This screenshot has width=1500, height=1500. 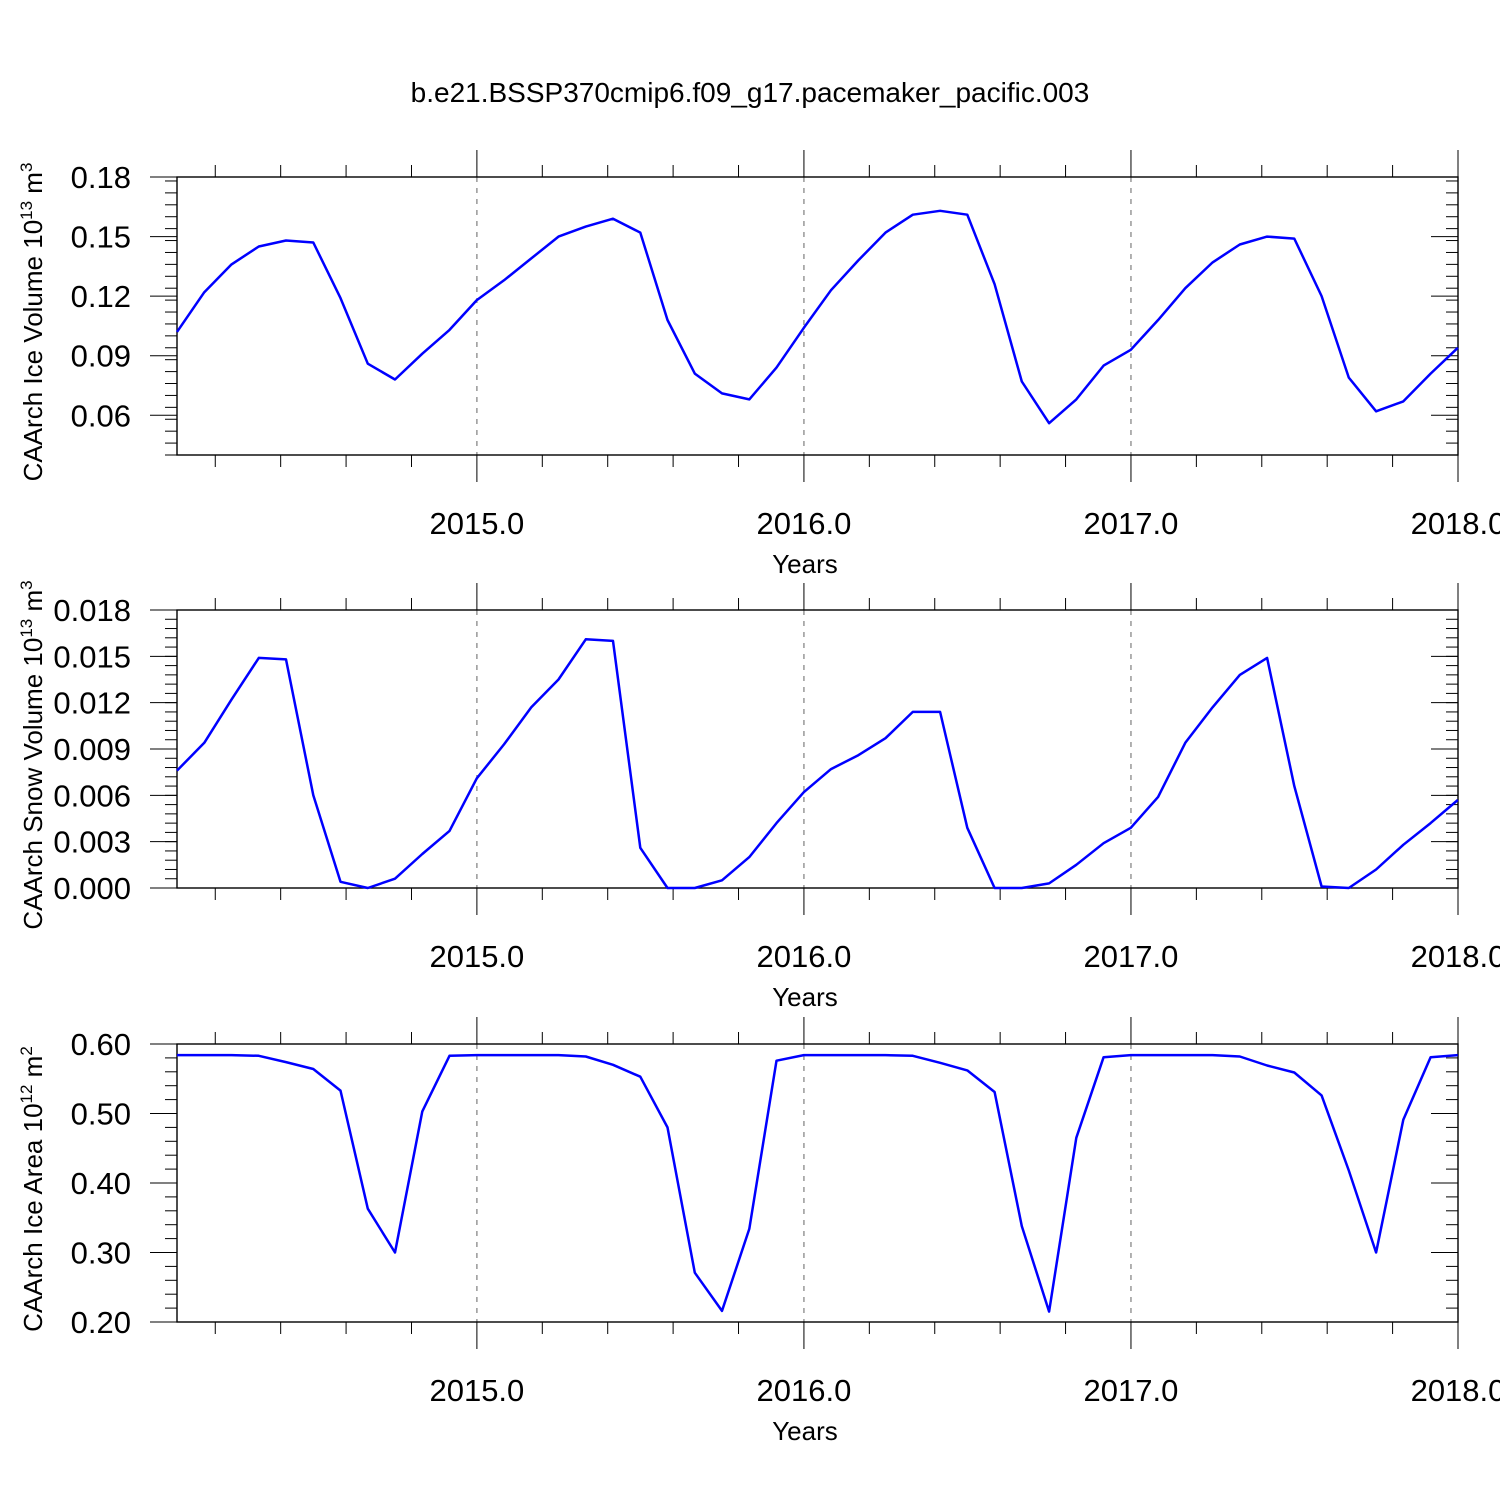 What do you see at coordinates (92, 610) in the screenshot?
I see `y-tick-label: 0.018` at bounding box center [92, 610].